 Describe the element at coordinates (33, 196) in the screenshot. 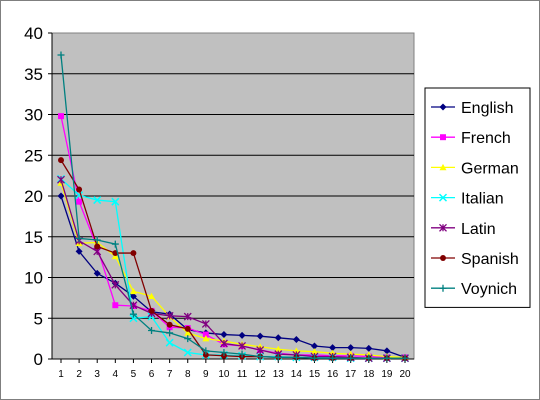

I see `y-tick-label: 20` at that location.